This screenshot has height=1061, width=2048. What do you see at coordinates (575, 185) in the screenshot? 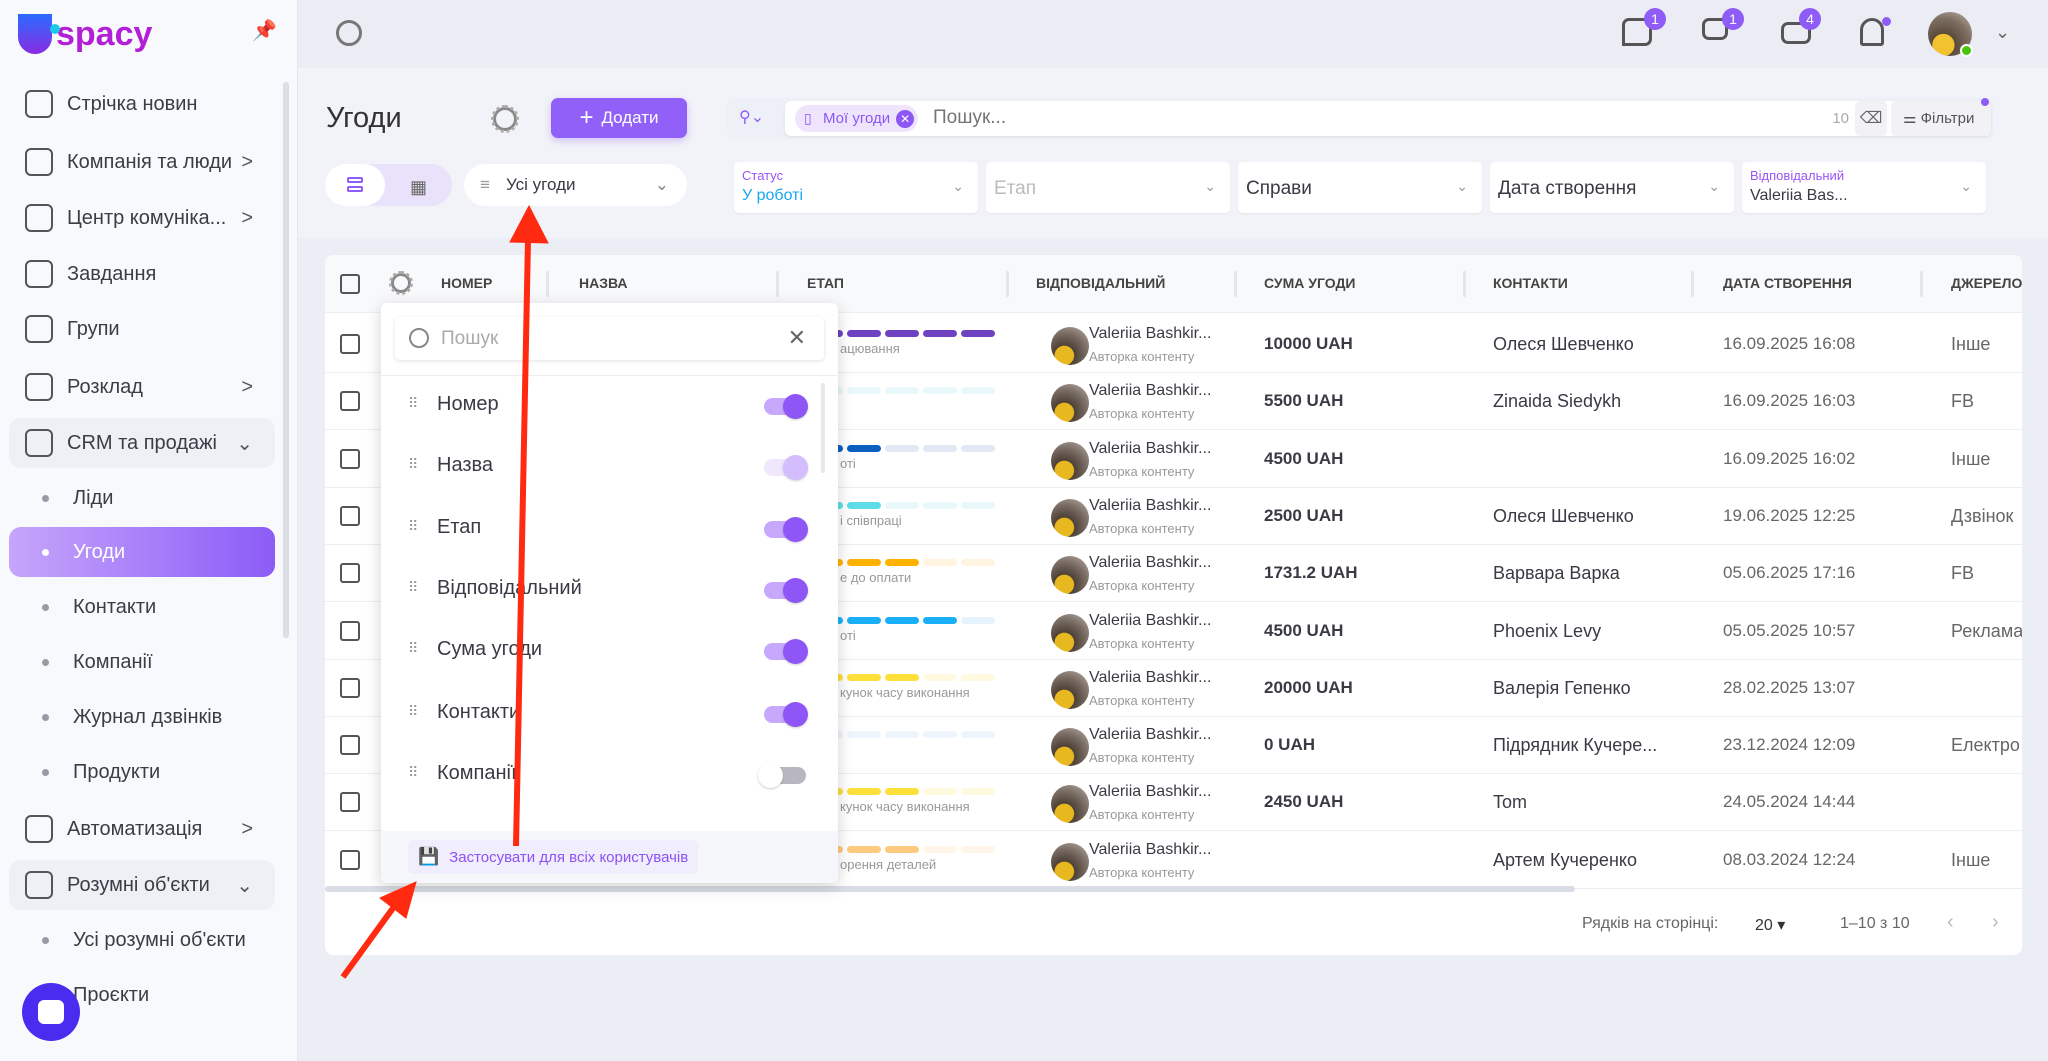
I see `view-select: ≡ Усі угоди ⌄` at bounding box center [575, 185].